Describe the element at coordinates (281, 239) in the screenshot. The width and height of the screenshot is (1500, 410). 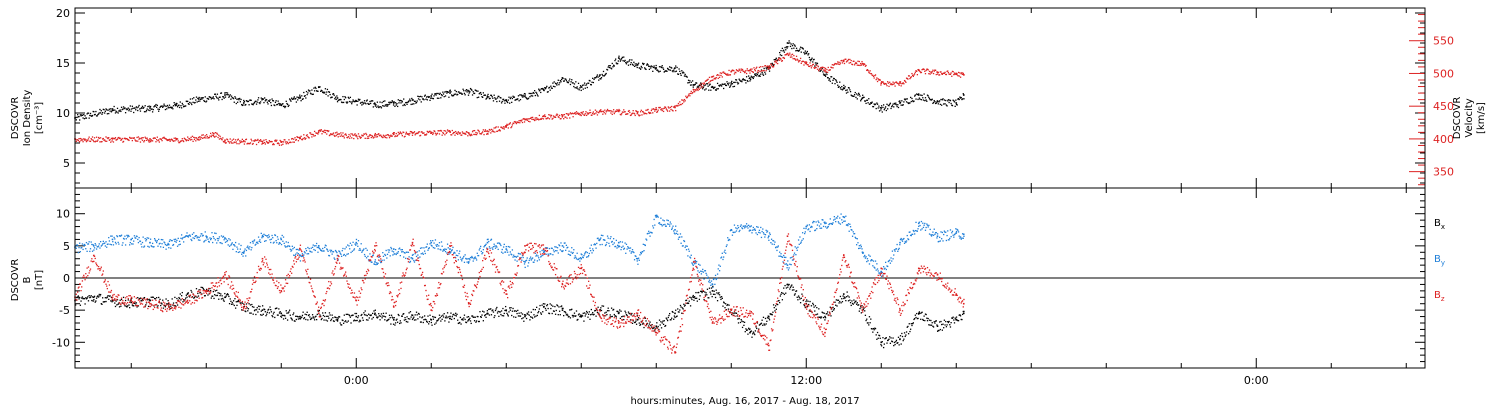
I see `by-point` at that location.